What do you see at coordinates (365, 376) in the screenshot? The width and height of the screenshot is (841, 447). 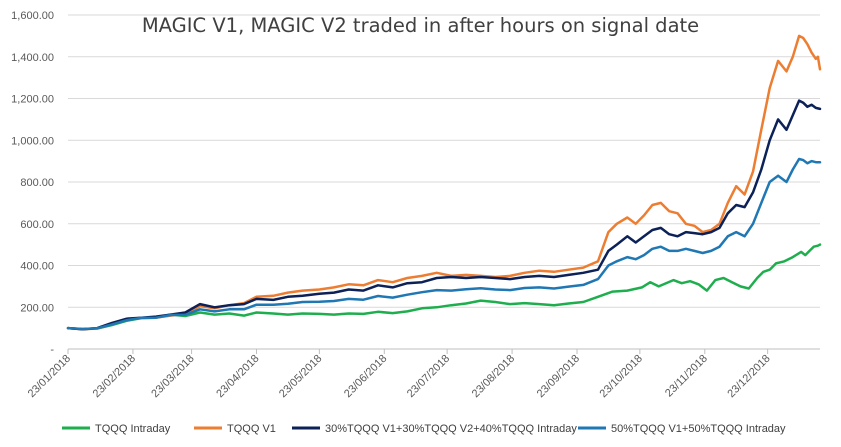 I see `x-tick-label: 23/06/2018` at bounding box center [365, 376].